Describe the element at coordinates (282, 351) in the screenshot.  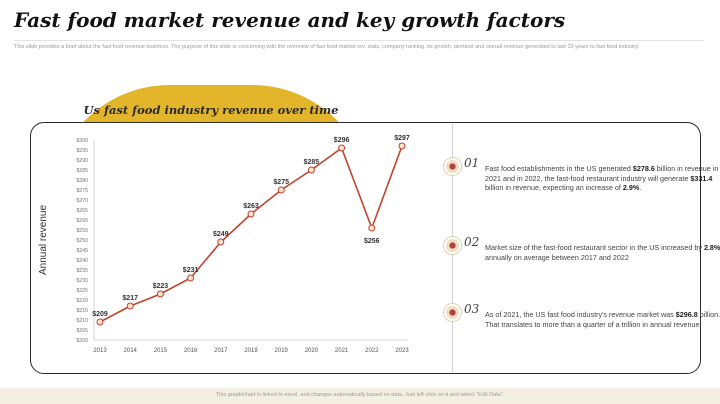
I see `x-tick-label: 2019` at that location.